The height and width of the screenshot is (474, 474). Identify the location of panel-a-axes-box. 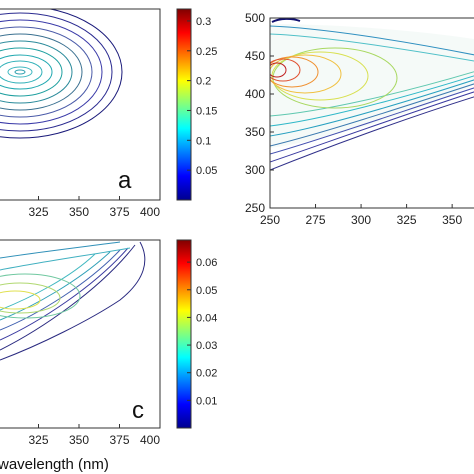
(80, 104).